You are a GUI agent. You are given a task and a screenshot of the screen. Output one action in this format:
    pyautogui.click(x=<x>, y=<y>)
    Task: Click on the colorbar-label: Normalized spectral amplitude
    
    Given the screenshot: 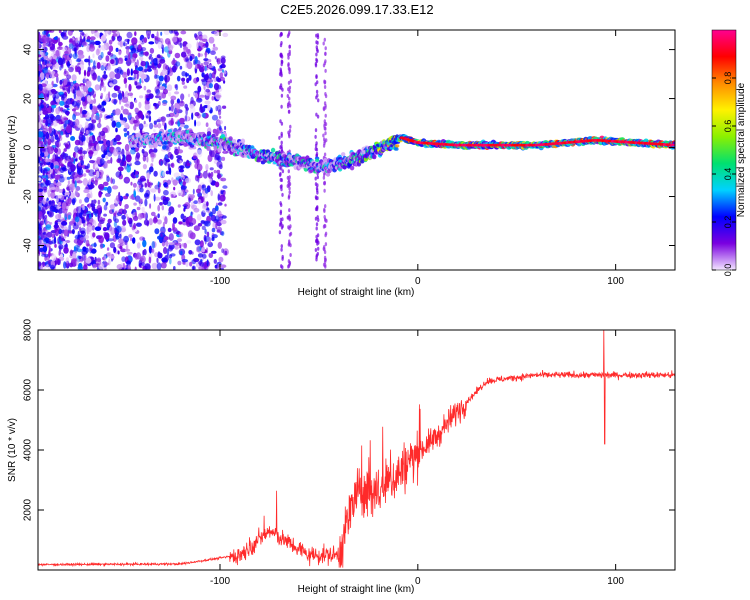 What is the action you would take?
    pyautogui.click(x=741, y=149)
    